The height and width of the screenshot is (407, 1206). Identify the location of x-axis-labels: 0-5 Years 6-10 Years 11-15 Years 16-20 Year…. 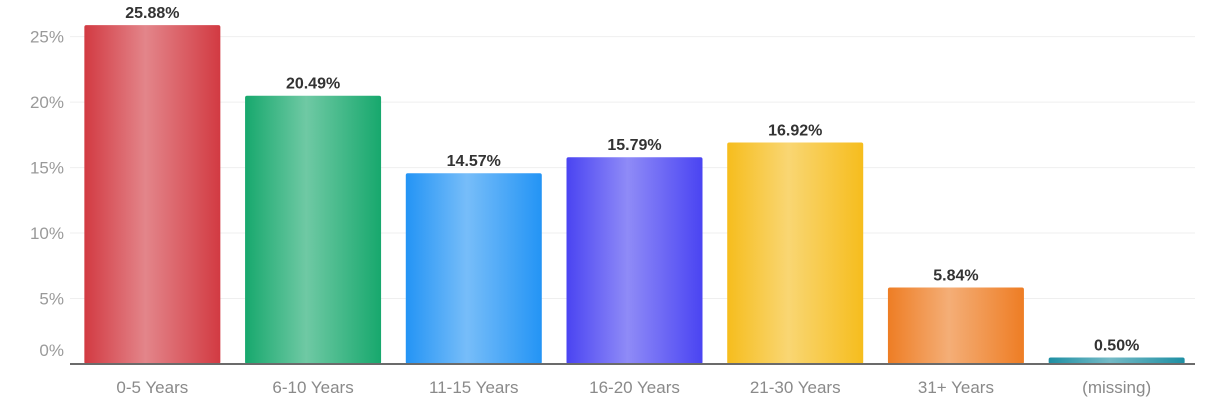
(633, 387).